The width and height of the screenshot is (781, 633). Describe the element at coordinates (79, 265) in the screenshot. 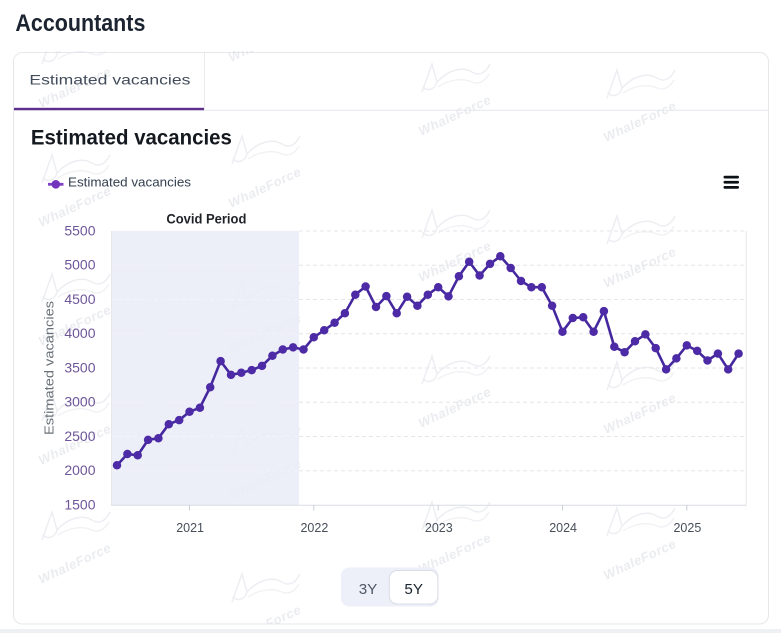

I see `svg-text: 5000` at that location.